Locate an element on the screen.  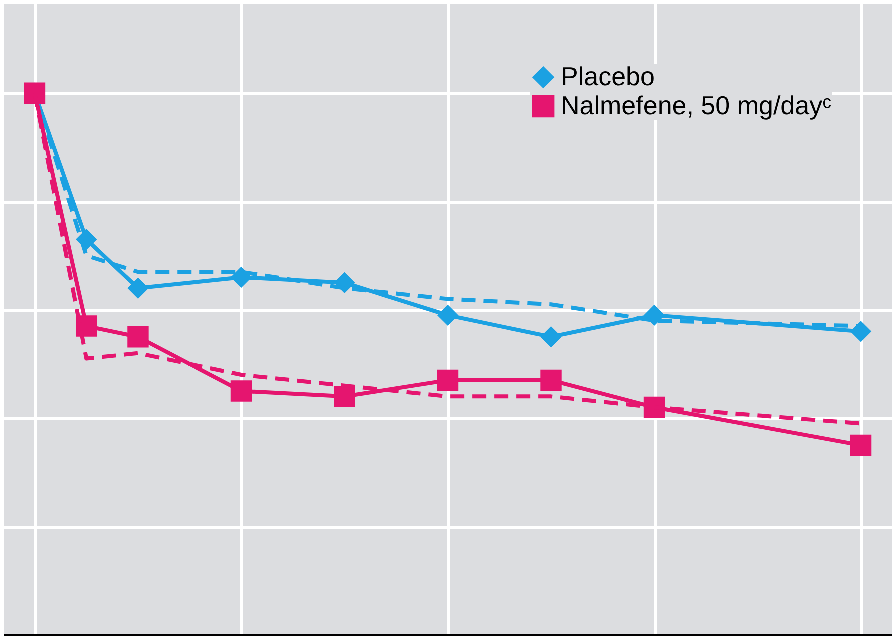
legend-label: Placebo is located at coordinates (608, 77).